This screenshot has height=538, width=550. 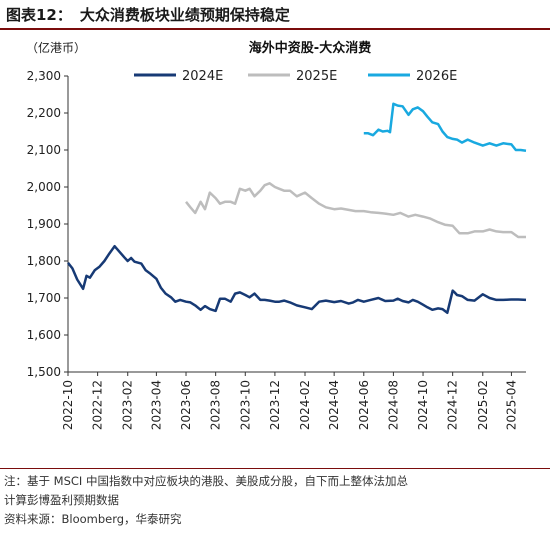 What do you see at coordinates (436, 76) in the screenshot?
I see `legend-label-2026E: 2026E` at bounding box center [436, 76].